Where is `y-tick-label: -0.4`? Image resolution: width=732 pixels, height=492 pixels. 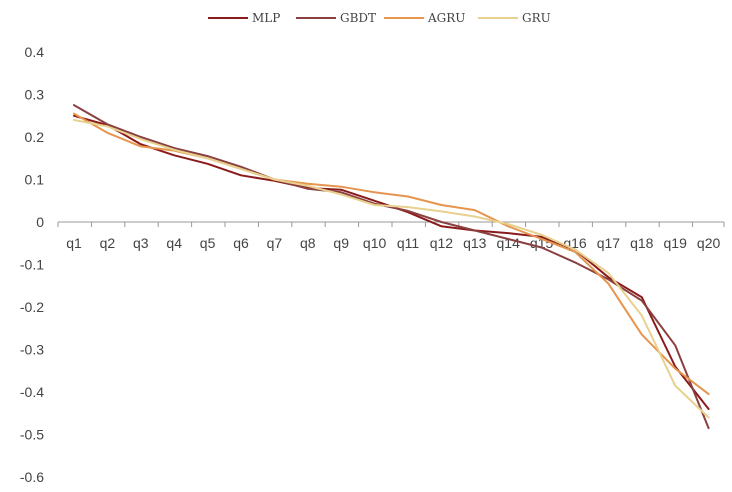
y-tick-label: -0.4 is located at coordinates (32, 392).